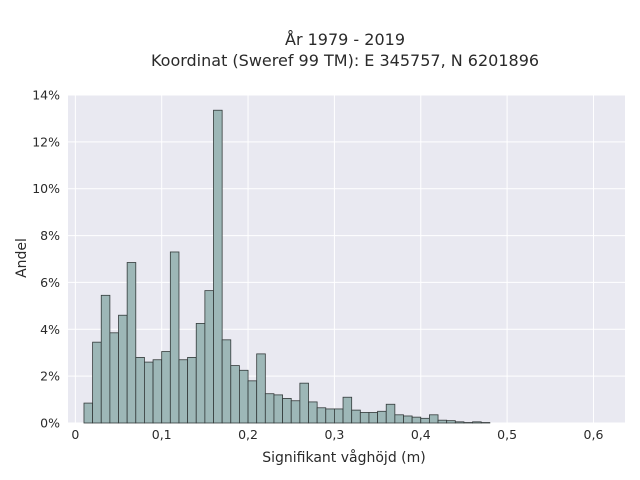  Describe the element at coordinates (46, 188) in the screenshot. I see `y-tick-label: 10%` at that location.